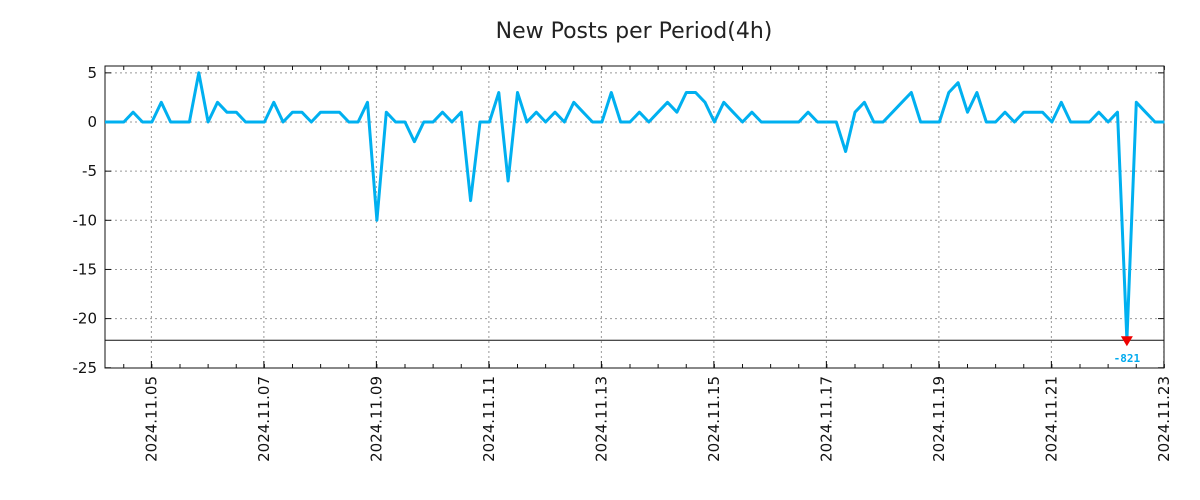  What do you see at coordinates (85, 319) in the screenshot?
I see `y-tick-label: -20` at bounding box center [85, 319].